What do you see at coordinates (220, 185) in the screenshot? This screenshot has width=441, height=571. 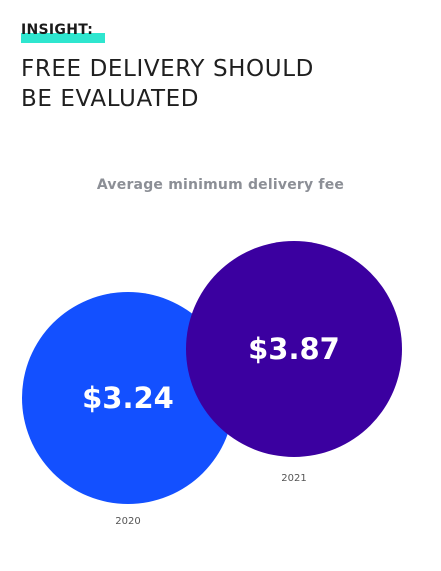 I see `chart-title: Average minimum delivery fee` at bounding box center [220, 185].